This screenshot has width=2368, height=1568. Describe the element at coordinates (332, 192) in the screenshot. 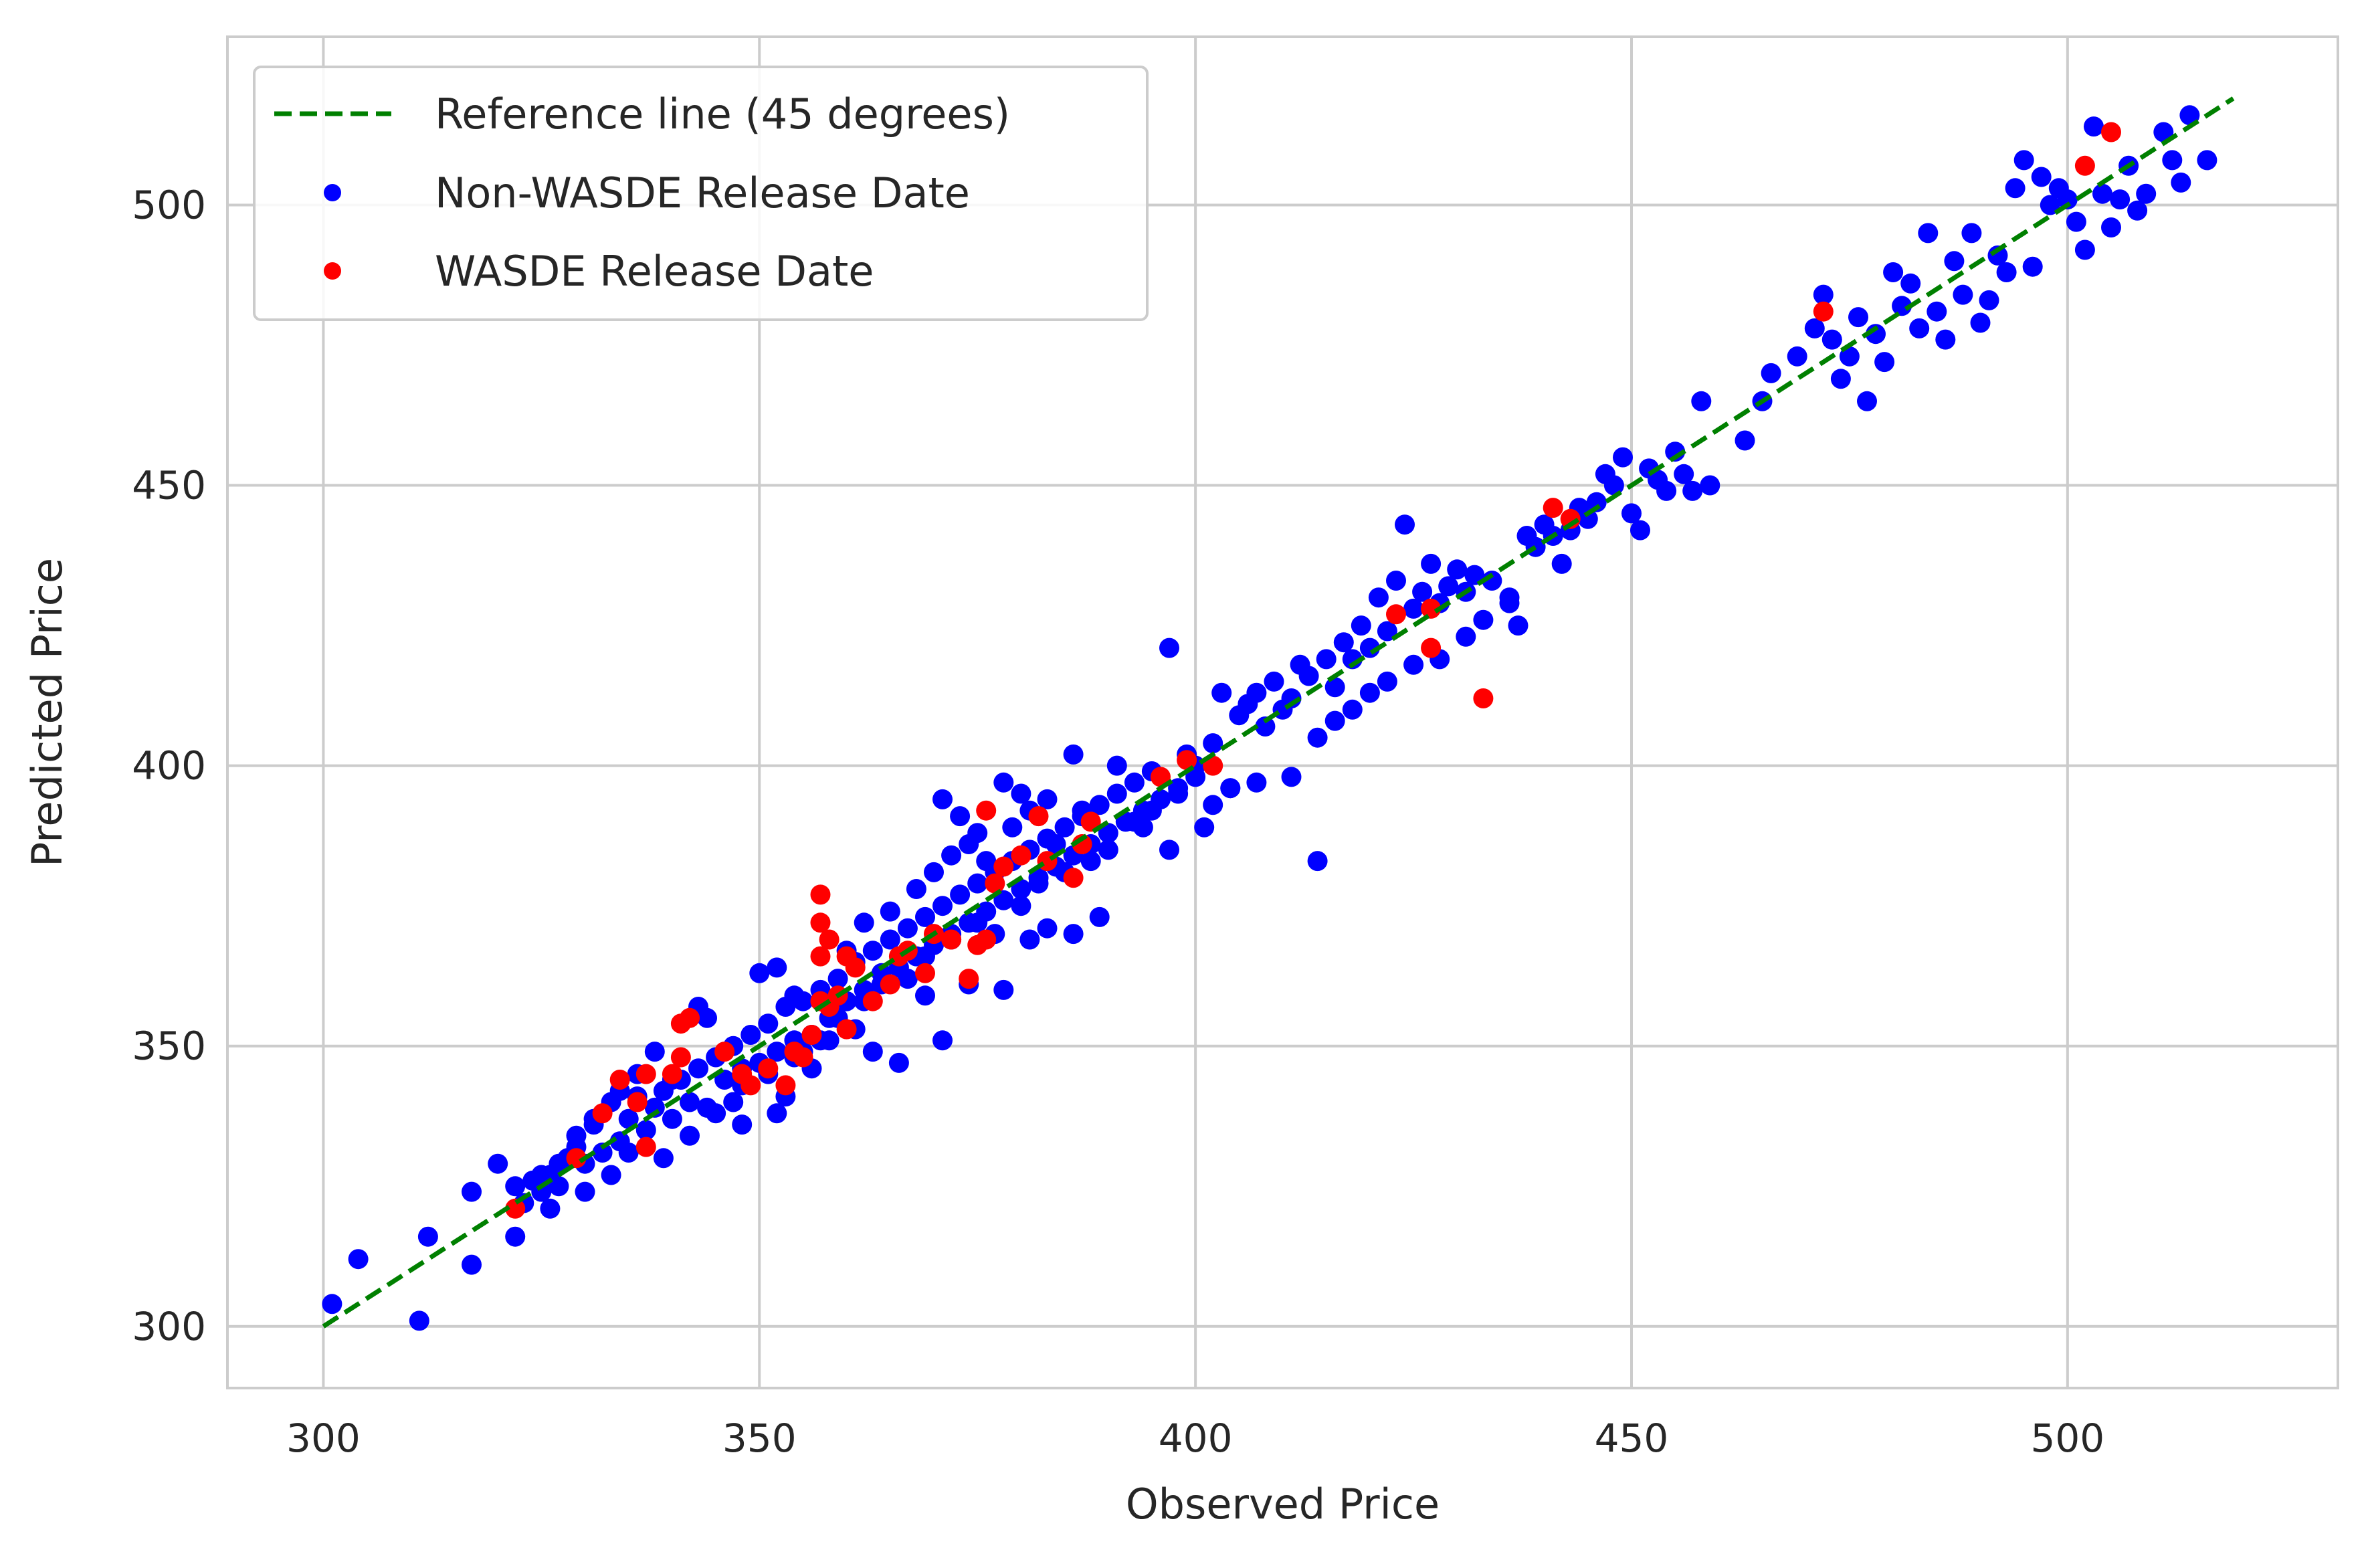

I see `legend-non-wasde-swatch` at that location.